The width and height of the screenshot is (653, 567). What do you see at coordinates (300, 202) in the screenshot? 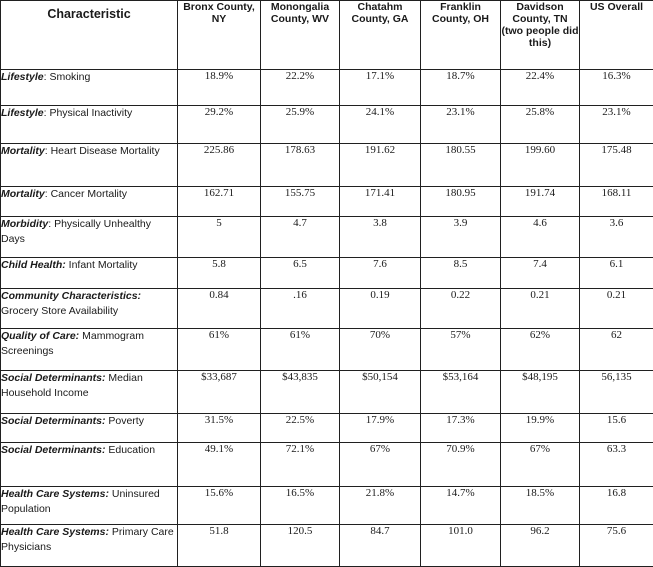
I see `value-cell: 155.75` at bounding box center [300, 202].